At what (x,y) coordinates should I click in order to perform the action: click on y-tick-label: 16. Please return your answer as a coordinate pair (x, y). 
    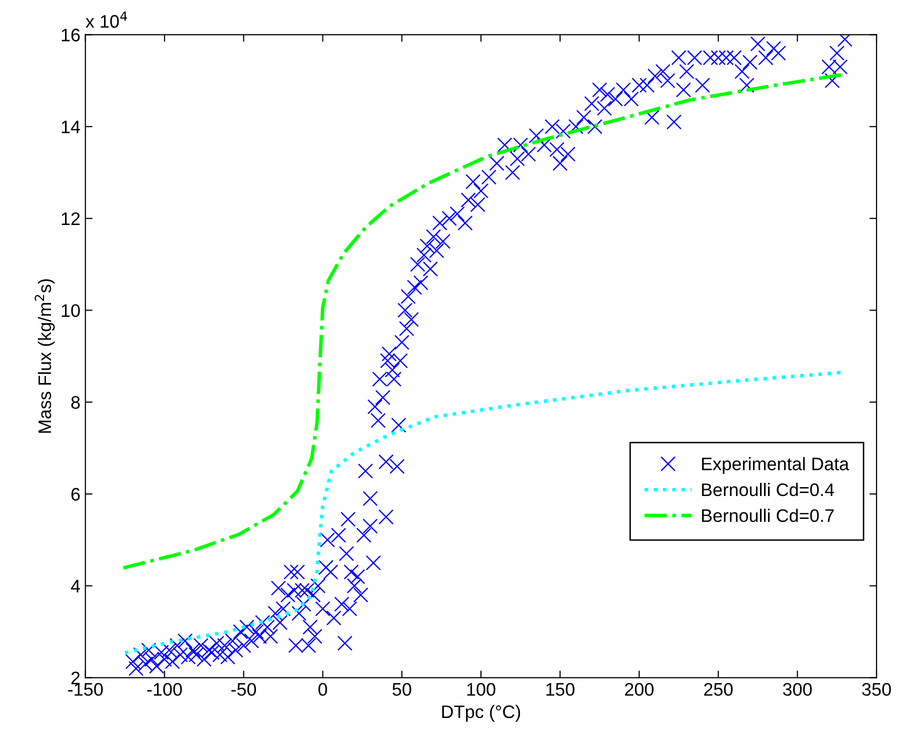
    Looking at the image, I should click on (71, 35).